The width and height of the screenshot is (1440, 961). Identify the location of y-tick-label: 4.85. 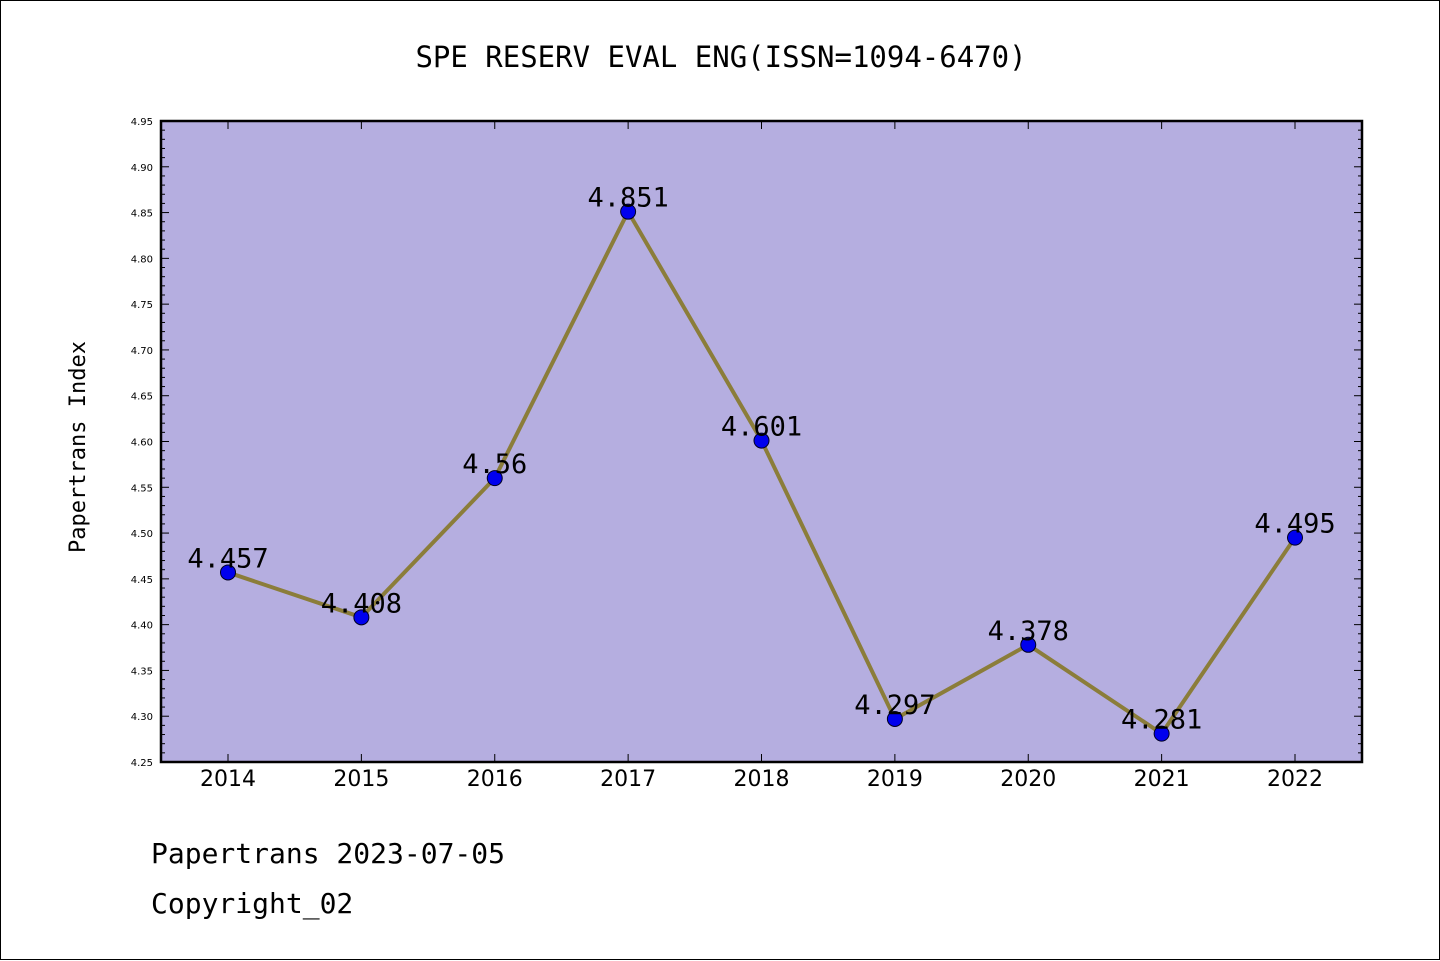
(142, 214).